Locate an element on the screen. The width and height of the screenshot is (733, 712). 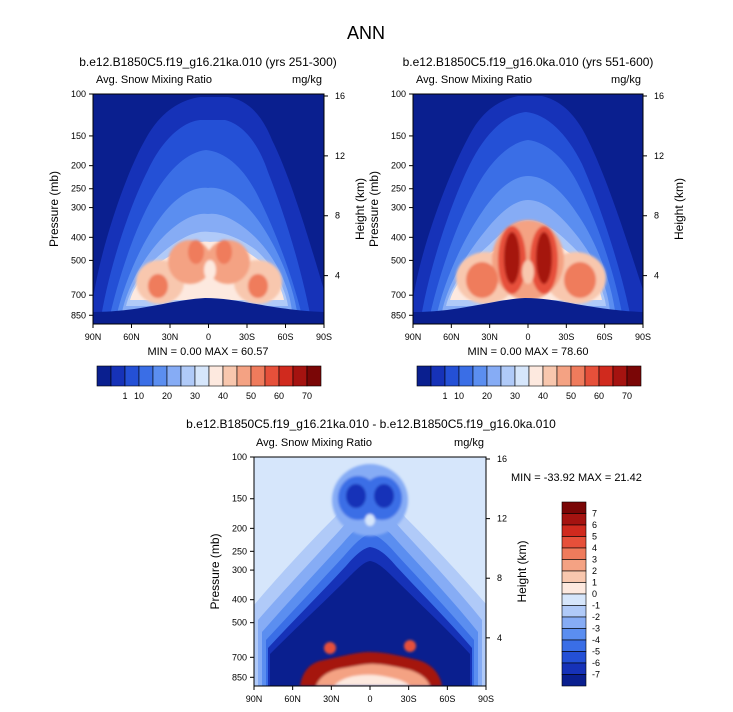
panel-b-ytick-label: 250 is located at coordinates (398, 189).